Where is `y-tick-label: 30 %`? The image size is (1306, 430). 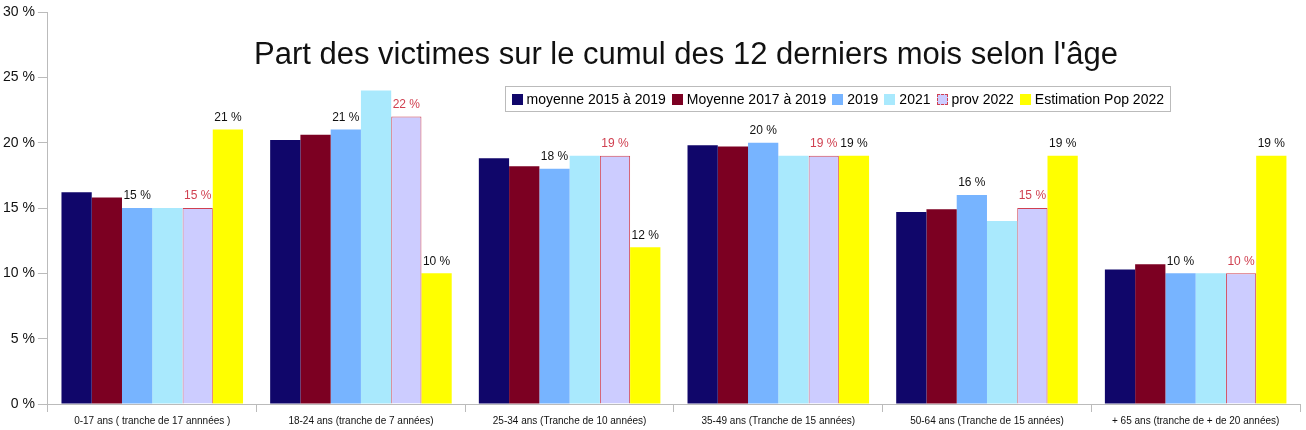 y-tick-label: 30 % is located at coordinates (18, 10).